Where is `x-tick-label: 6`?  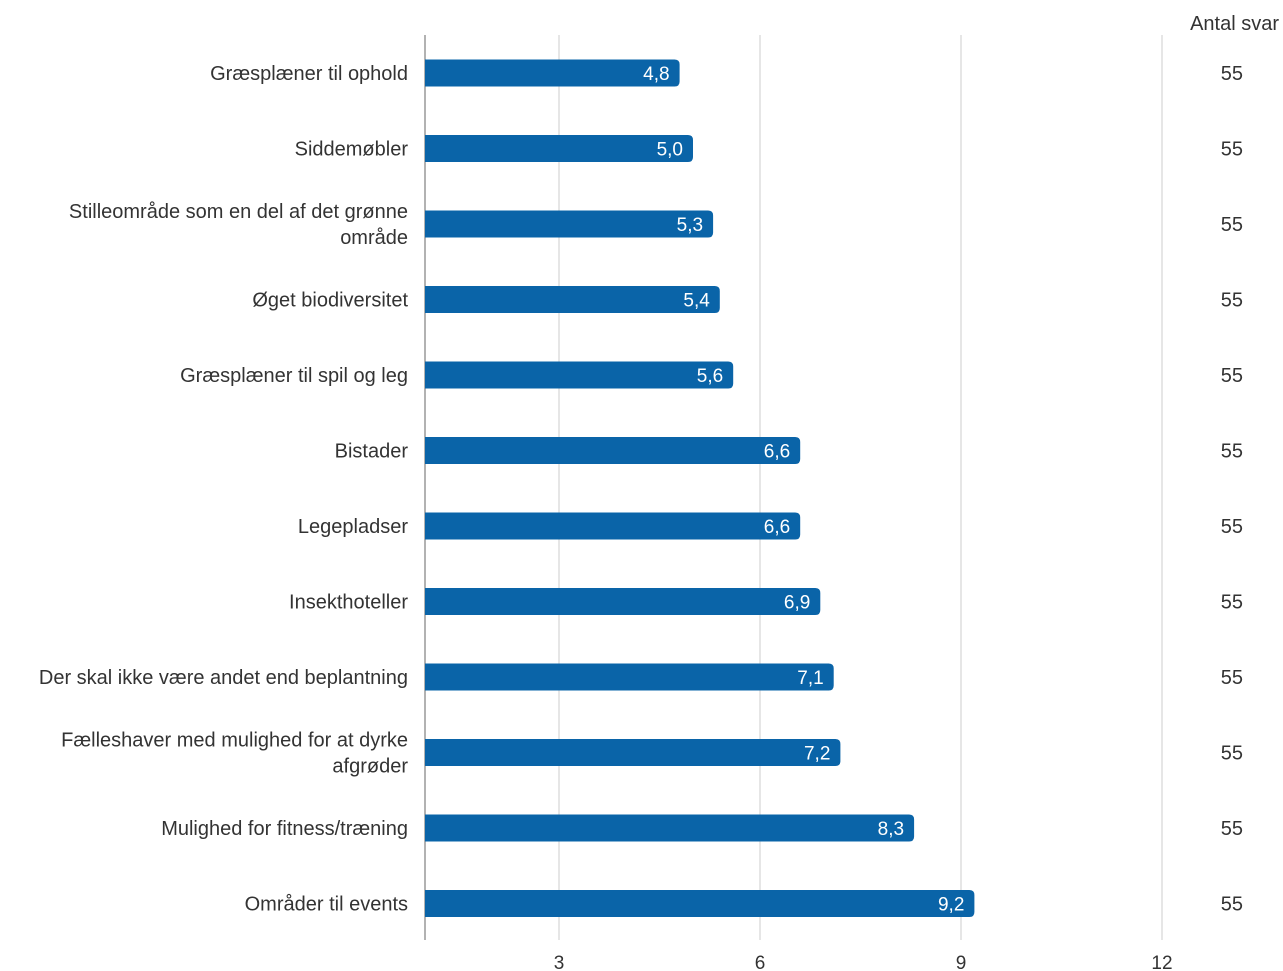
x-tick-label: 6 is located at coordinates (760, 962).